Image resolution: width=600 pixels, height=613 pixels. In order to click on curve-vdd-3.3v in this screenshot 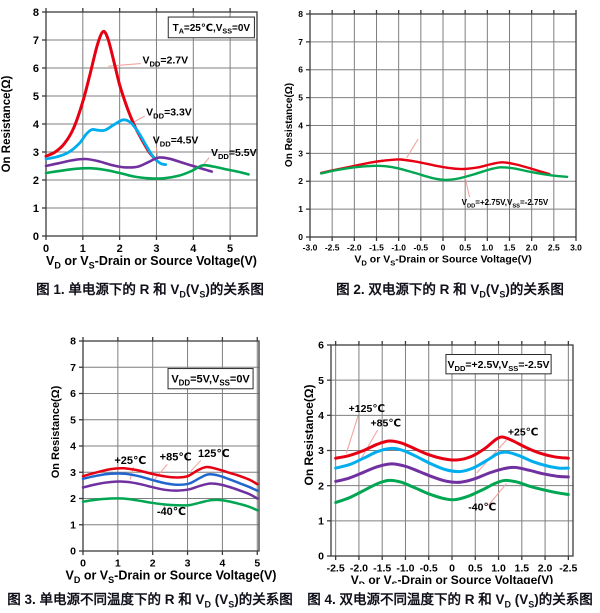, I will do `click(106, 142)`.